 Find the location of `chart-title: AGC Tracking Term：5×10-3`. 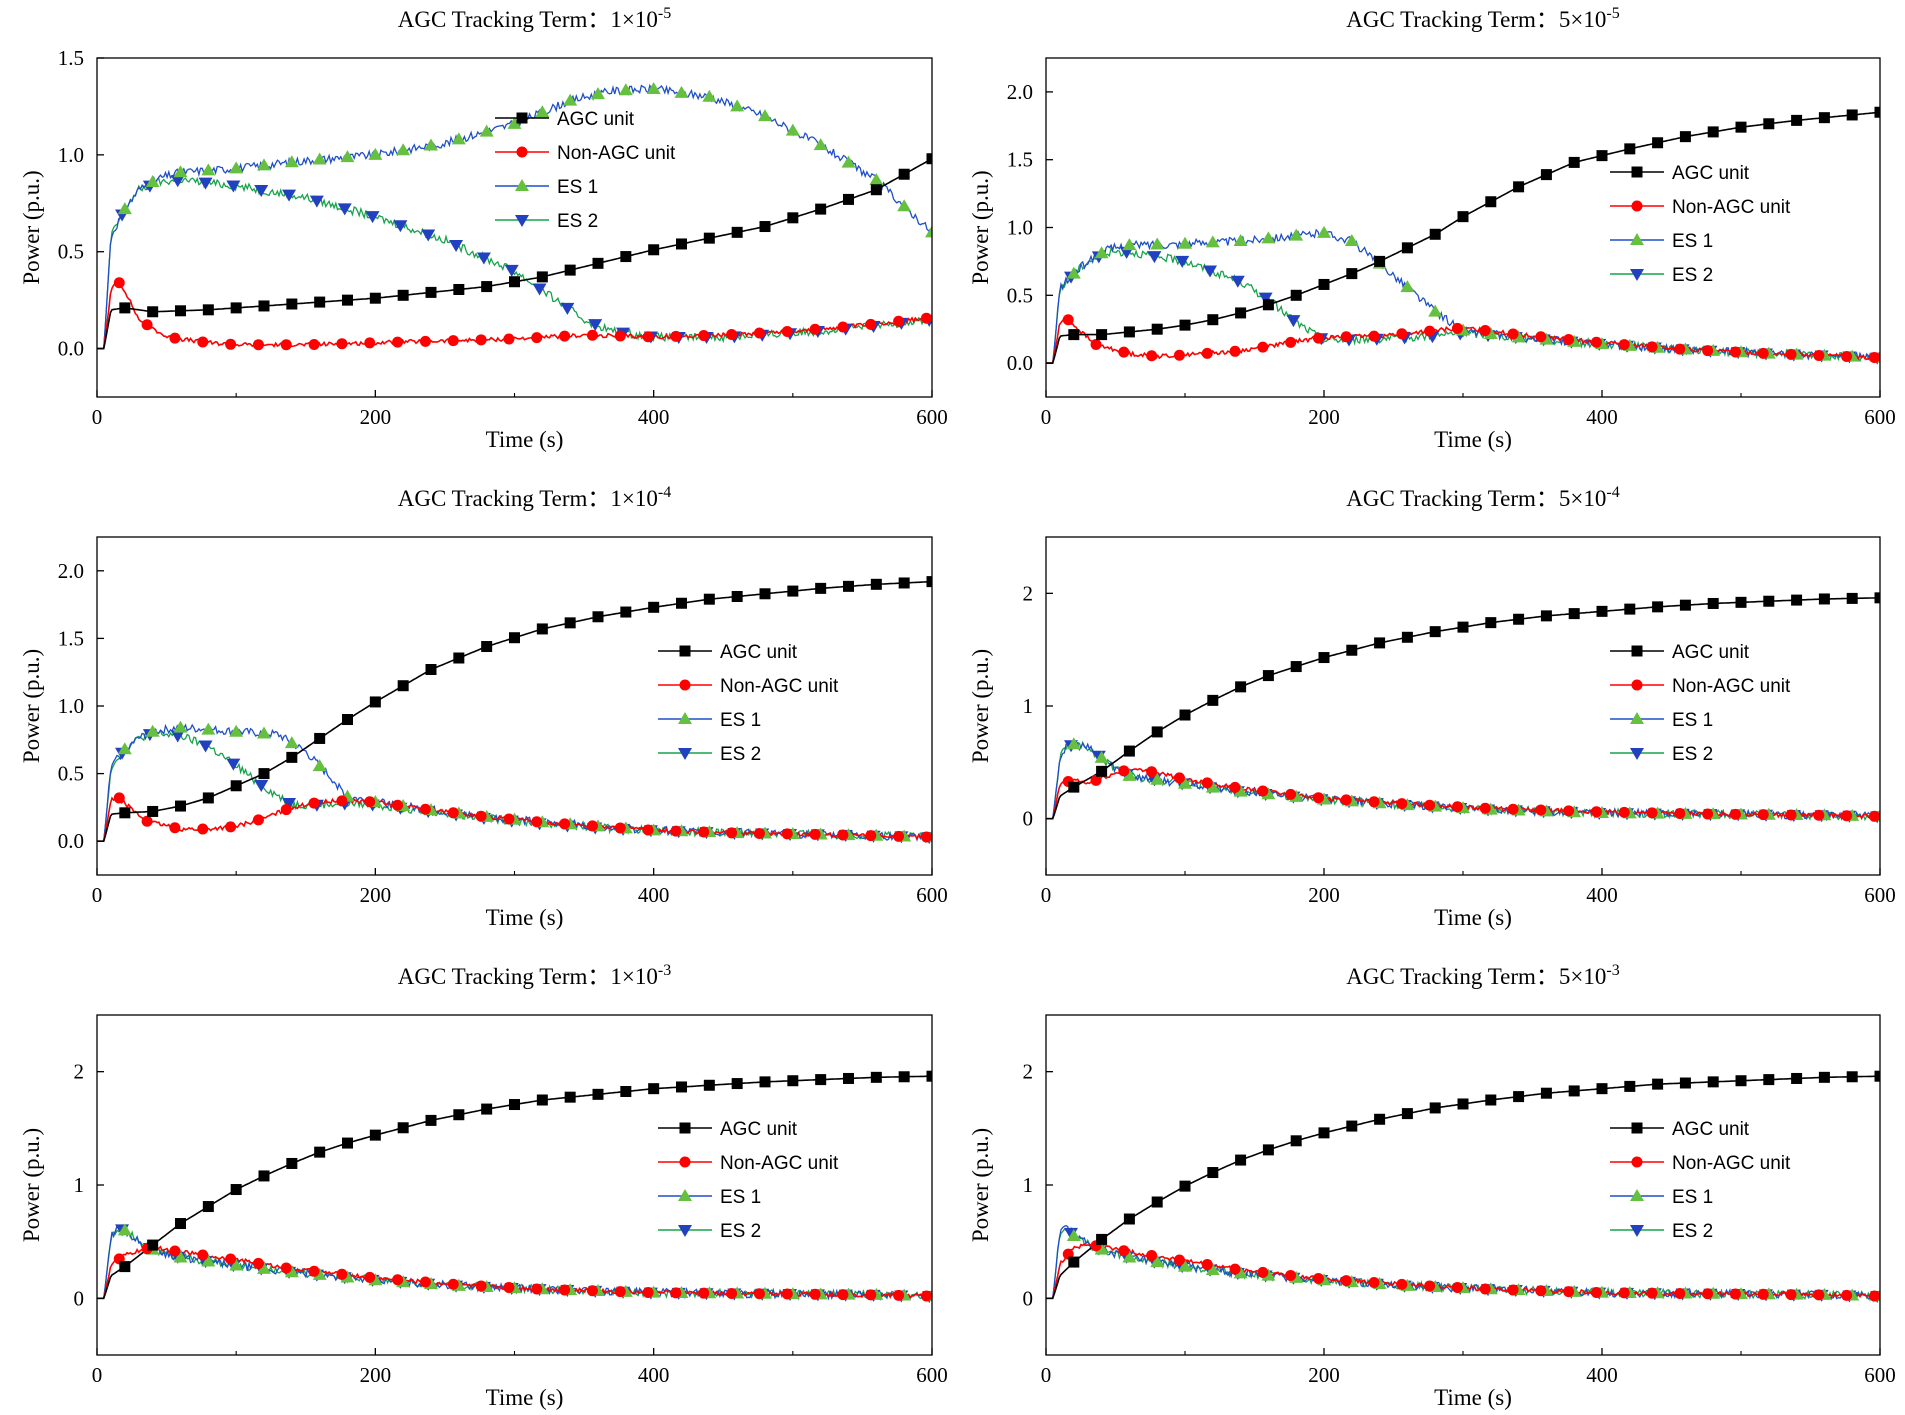

chart-title: AGC Tracking Term：5×10-3 is located at coordinates (1482, 975).